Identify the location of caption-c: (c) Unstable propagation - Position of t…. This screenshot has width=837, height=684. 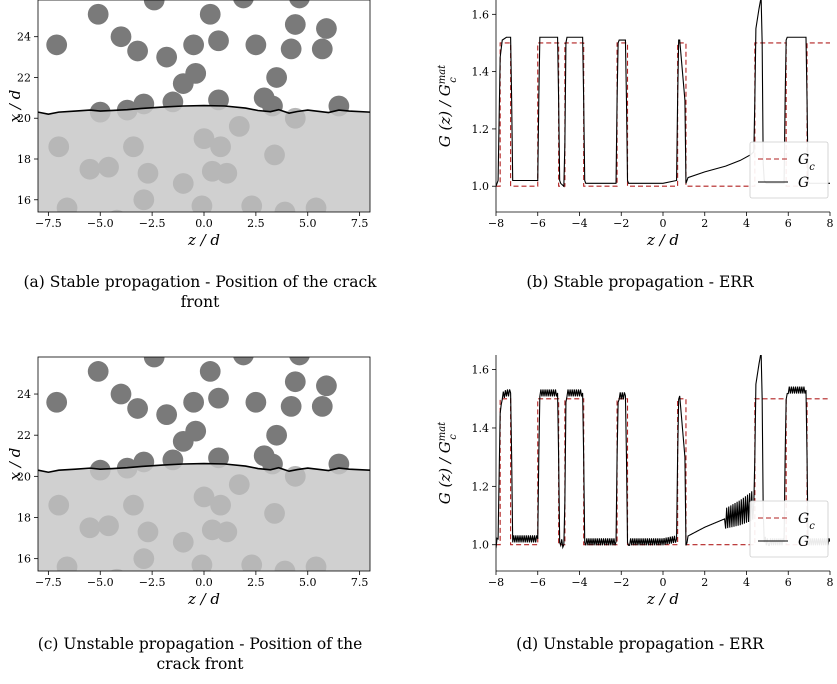
(200, 654).